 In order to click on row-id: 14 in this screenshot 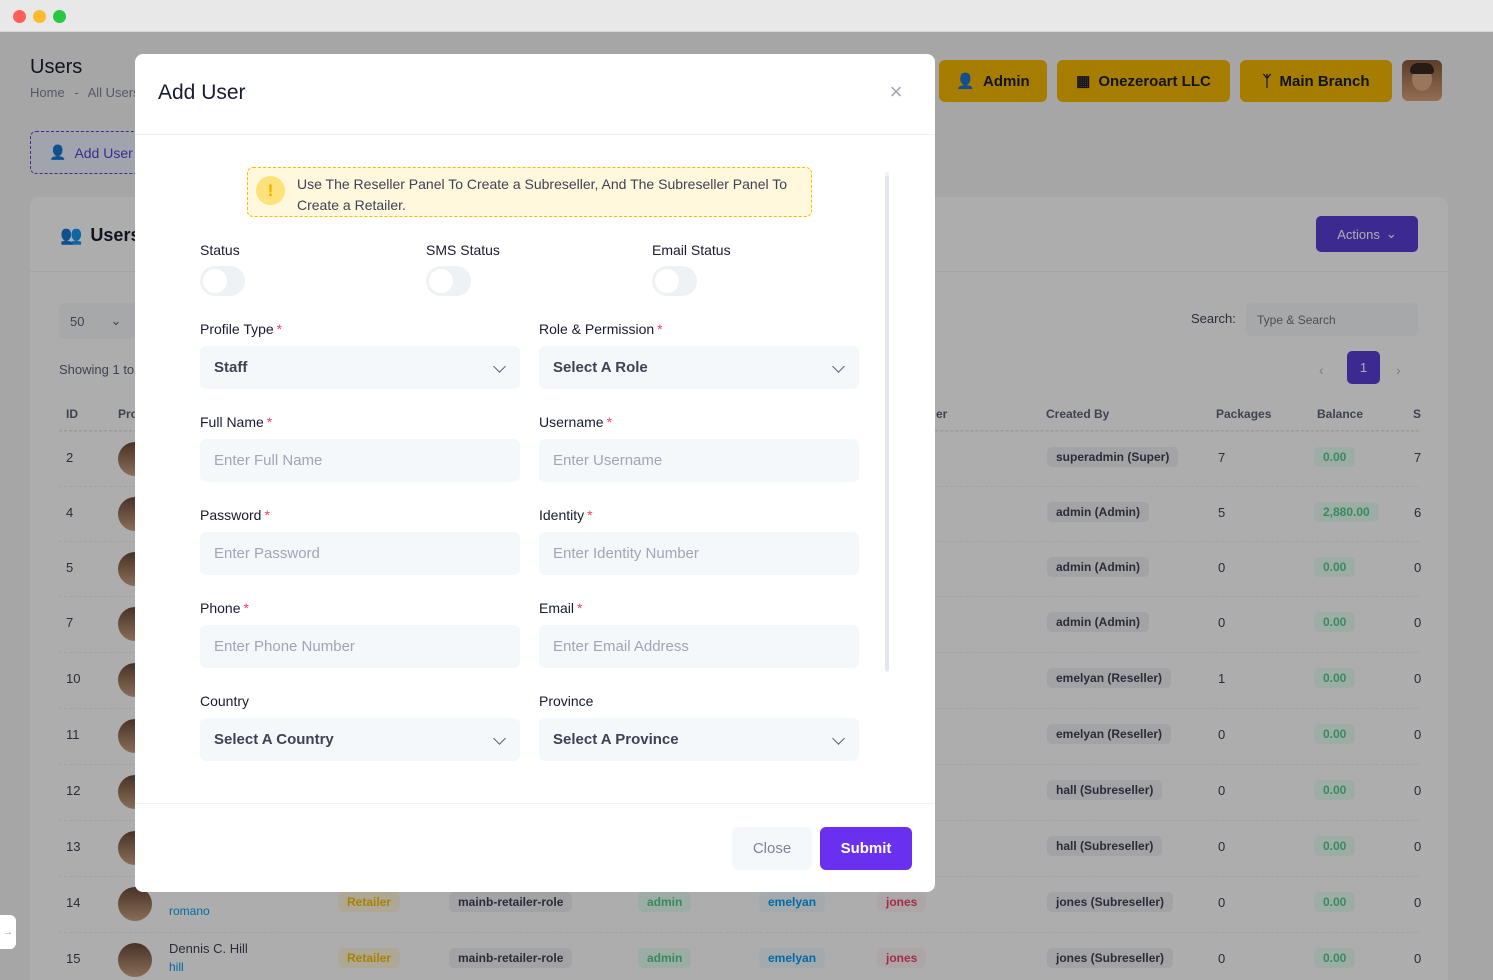, I will do `click(73, 902)`.